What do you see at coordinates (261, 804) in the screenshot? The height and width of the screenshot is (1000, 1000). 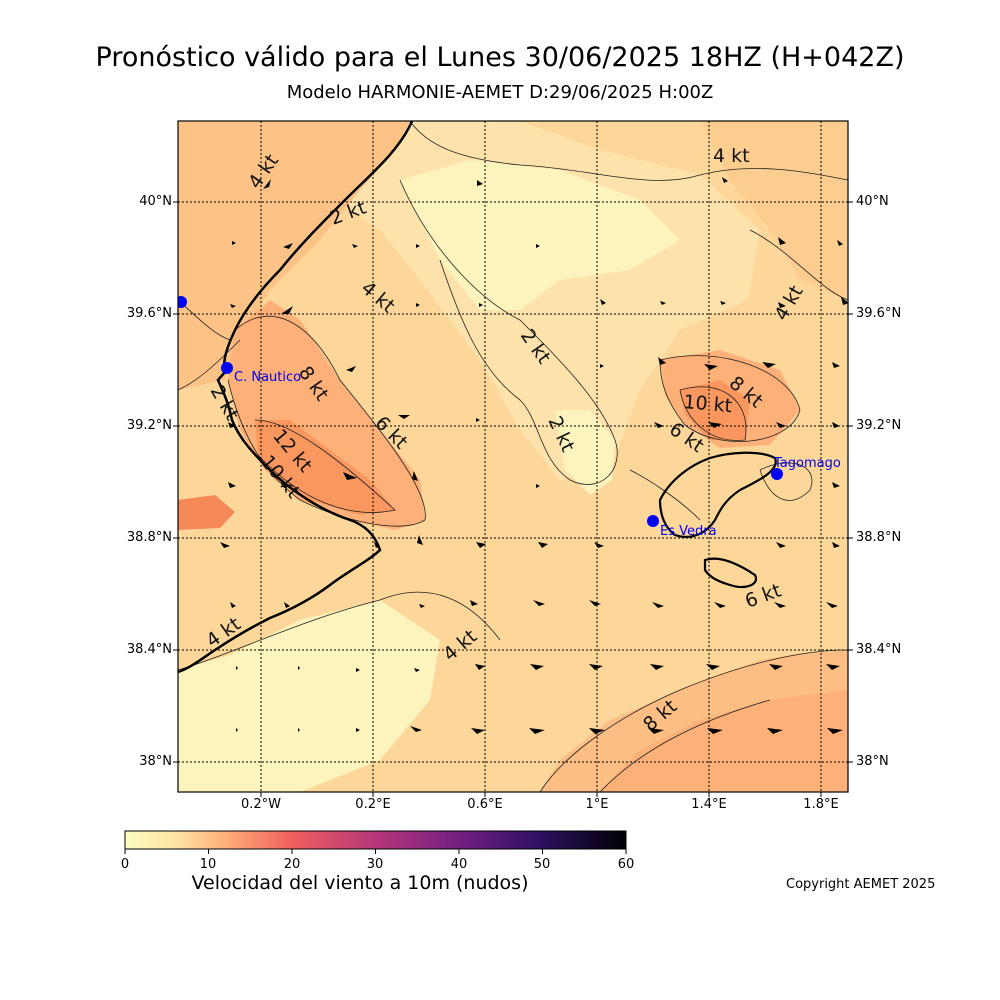 I see `lon-tick: 0.2°W` at bounding box center [261, 804].